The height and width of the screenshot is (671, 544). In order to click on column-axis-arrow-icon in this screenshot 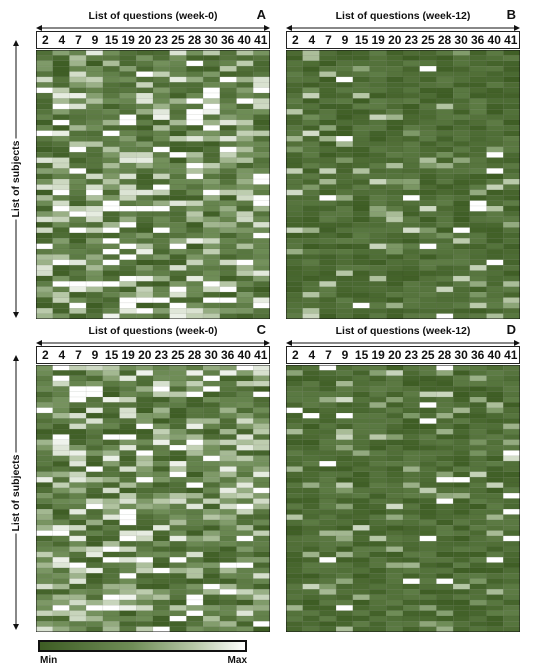, I will do `click(403, 343)`.